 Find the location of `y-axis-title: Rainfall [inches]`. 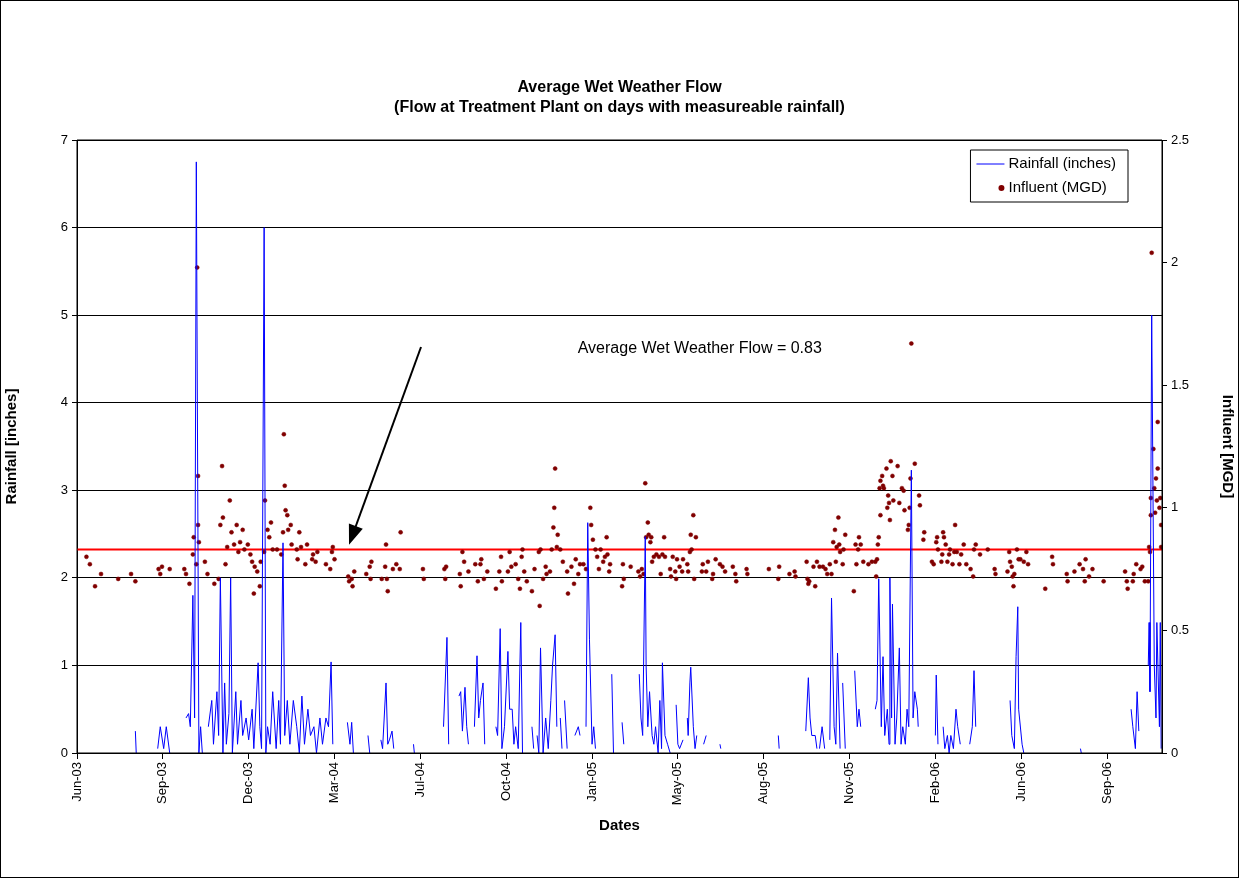

y-axis-title: Rainfall [inches] is located at coordinates (11, 446).